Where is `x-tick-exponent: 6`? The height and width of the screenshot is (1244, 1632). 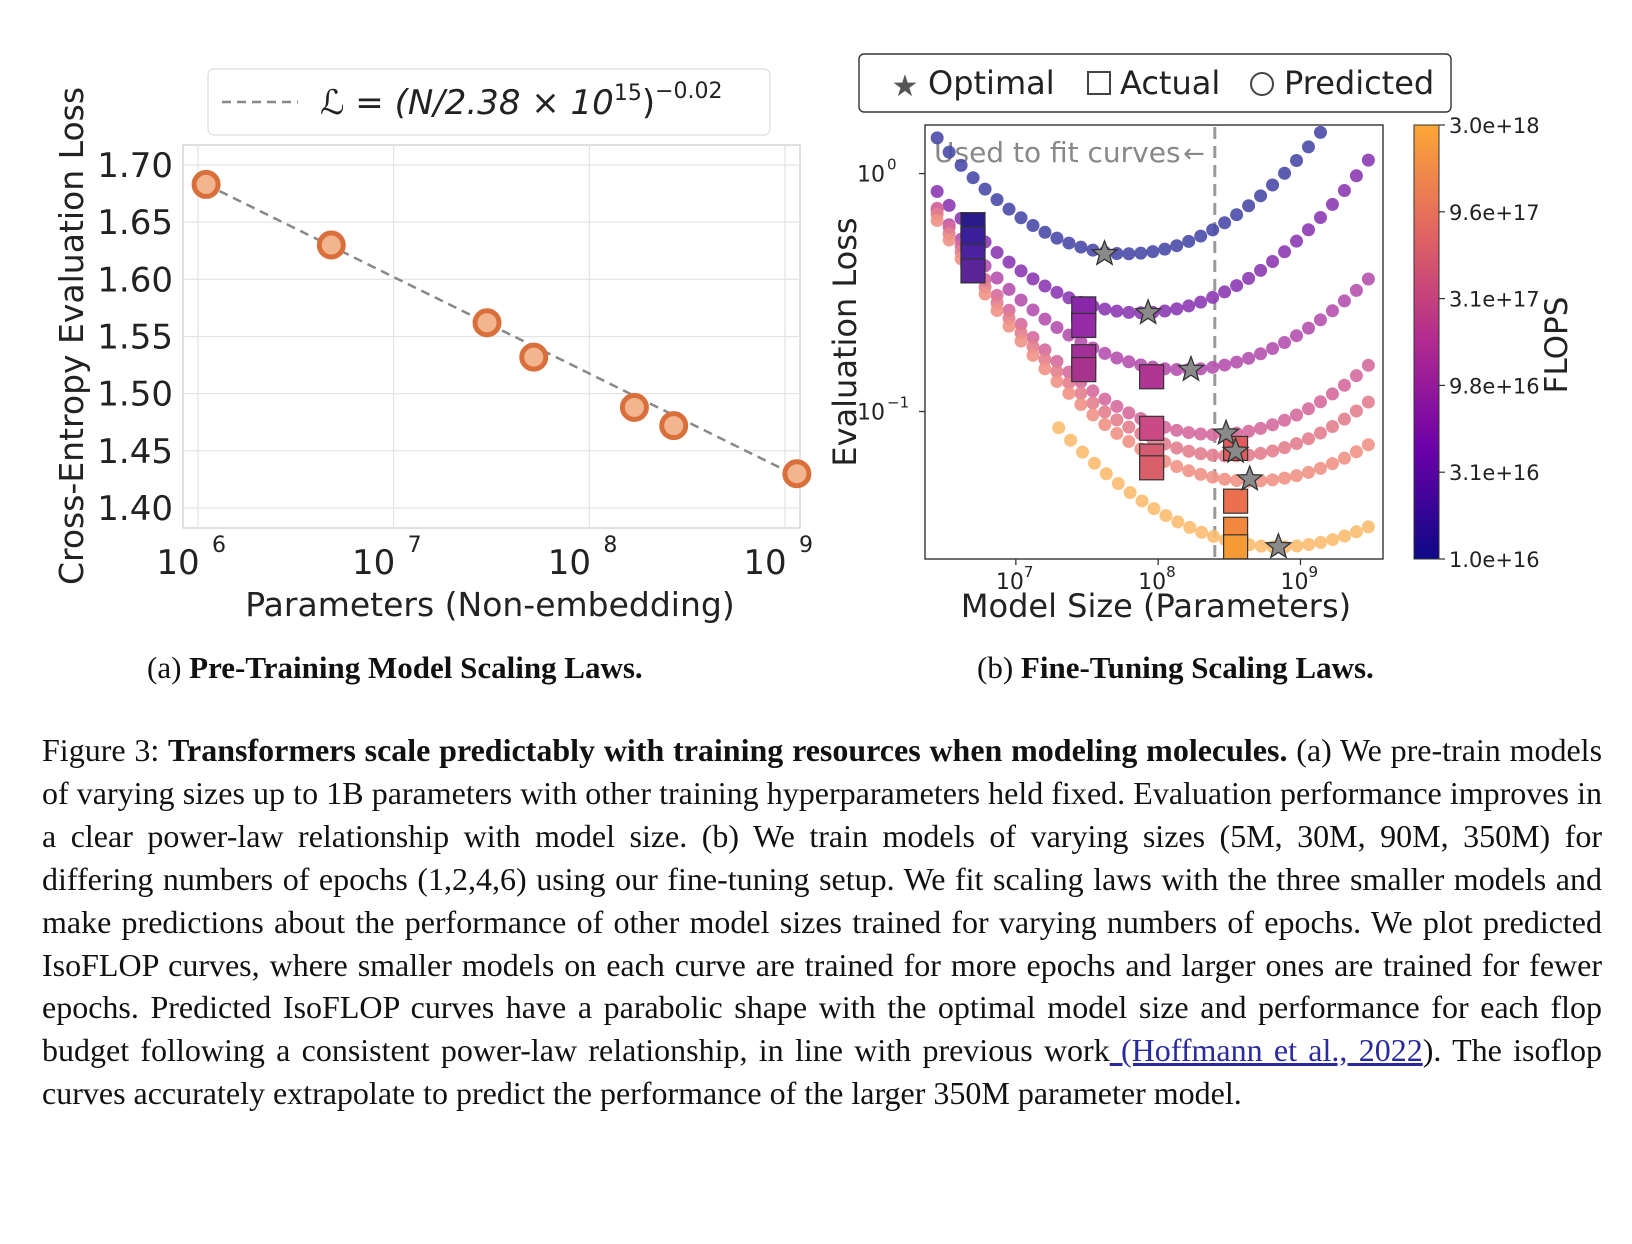
x-tick-exponent: 6 is located at coordinates (219, 545).